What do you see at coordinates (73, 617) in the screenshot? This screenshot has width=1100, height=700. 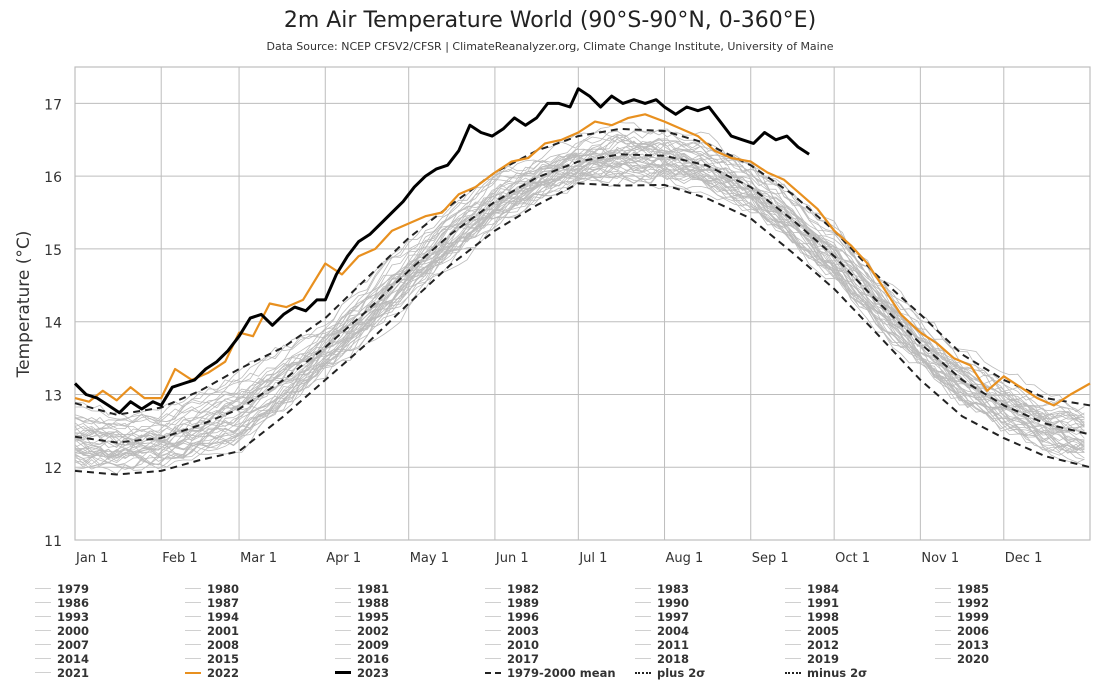 I see `legend-label: 1993` at bounding box center [73, 617].